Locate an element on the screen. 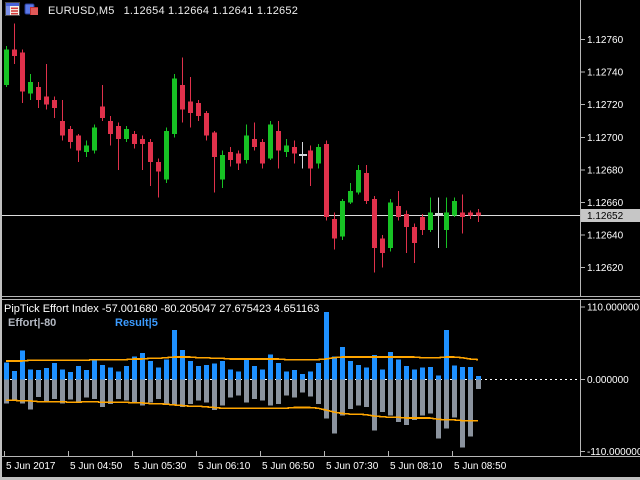 The height and width of the screenshot is (480, 640). time-tick-label: 5 Jun 06:10 is located at coordinates (224, 466).